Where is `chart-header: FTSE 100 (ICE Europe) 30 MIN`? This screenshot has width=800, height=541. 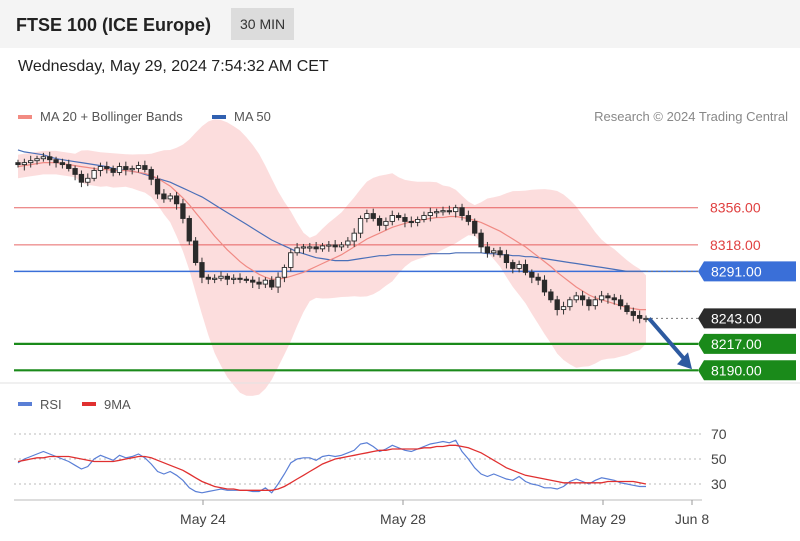
chart-header: FTSE 100 (ICE Europe) 30 MIN is located at coordinates (400, 24).